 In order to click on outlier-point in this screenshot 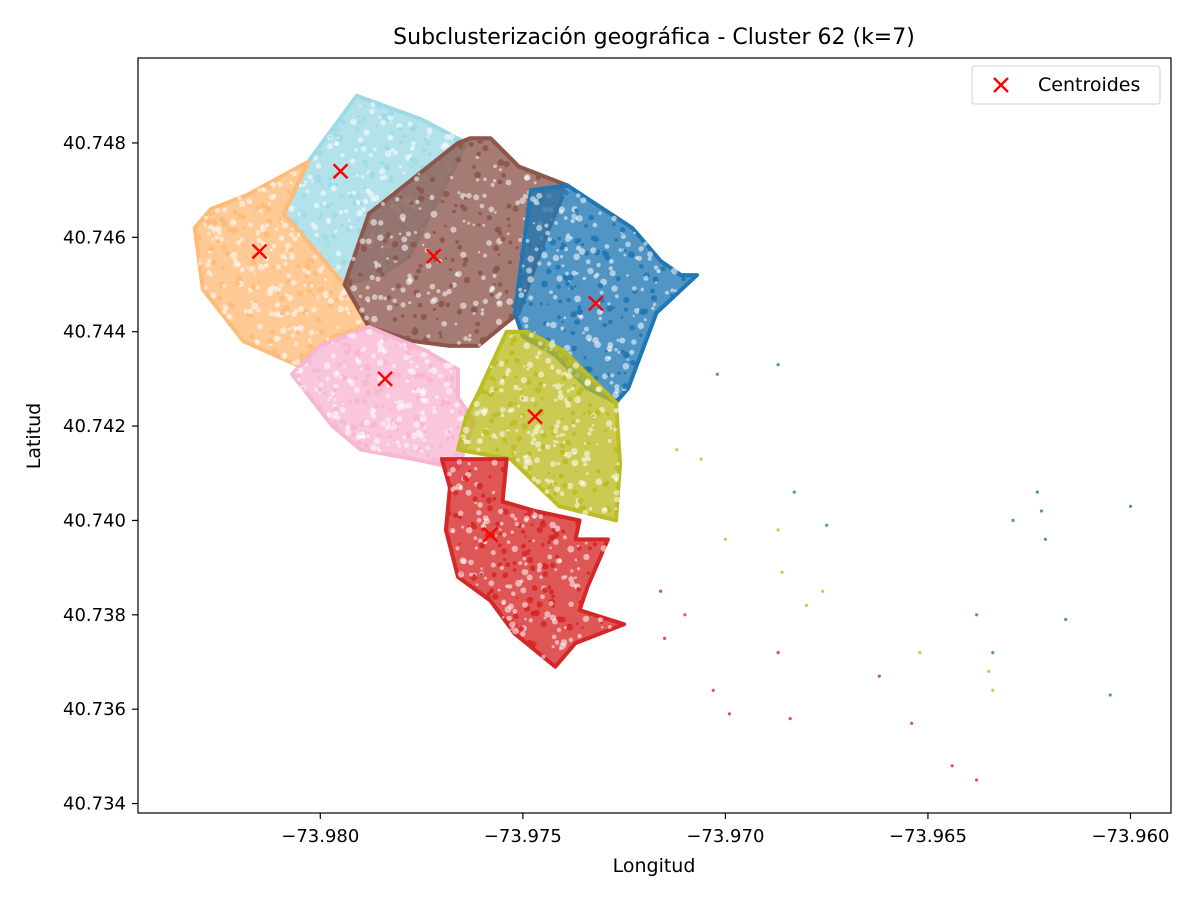, I will do `click(993, 690)`.